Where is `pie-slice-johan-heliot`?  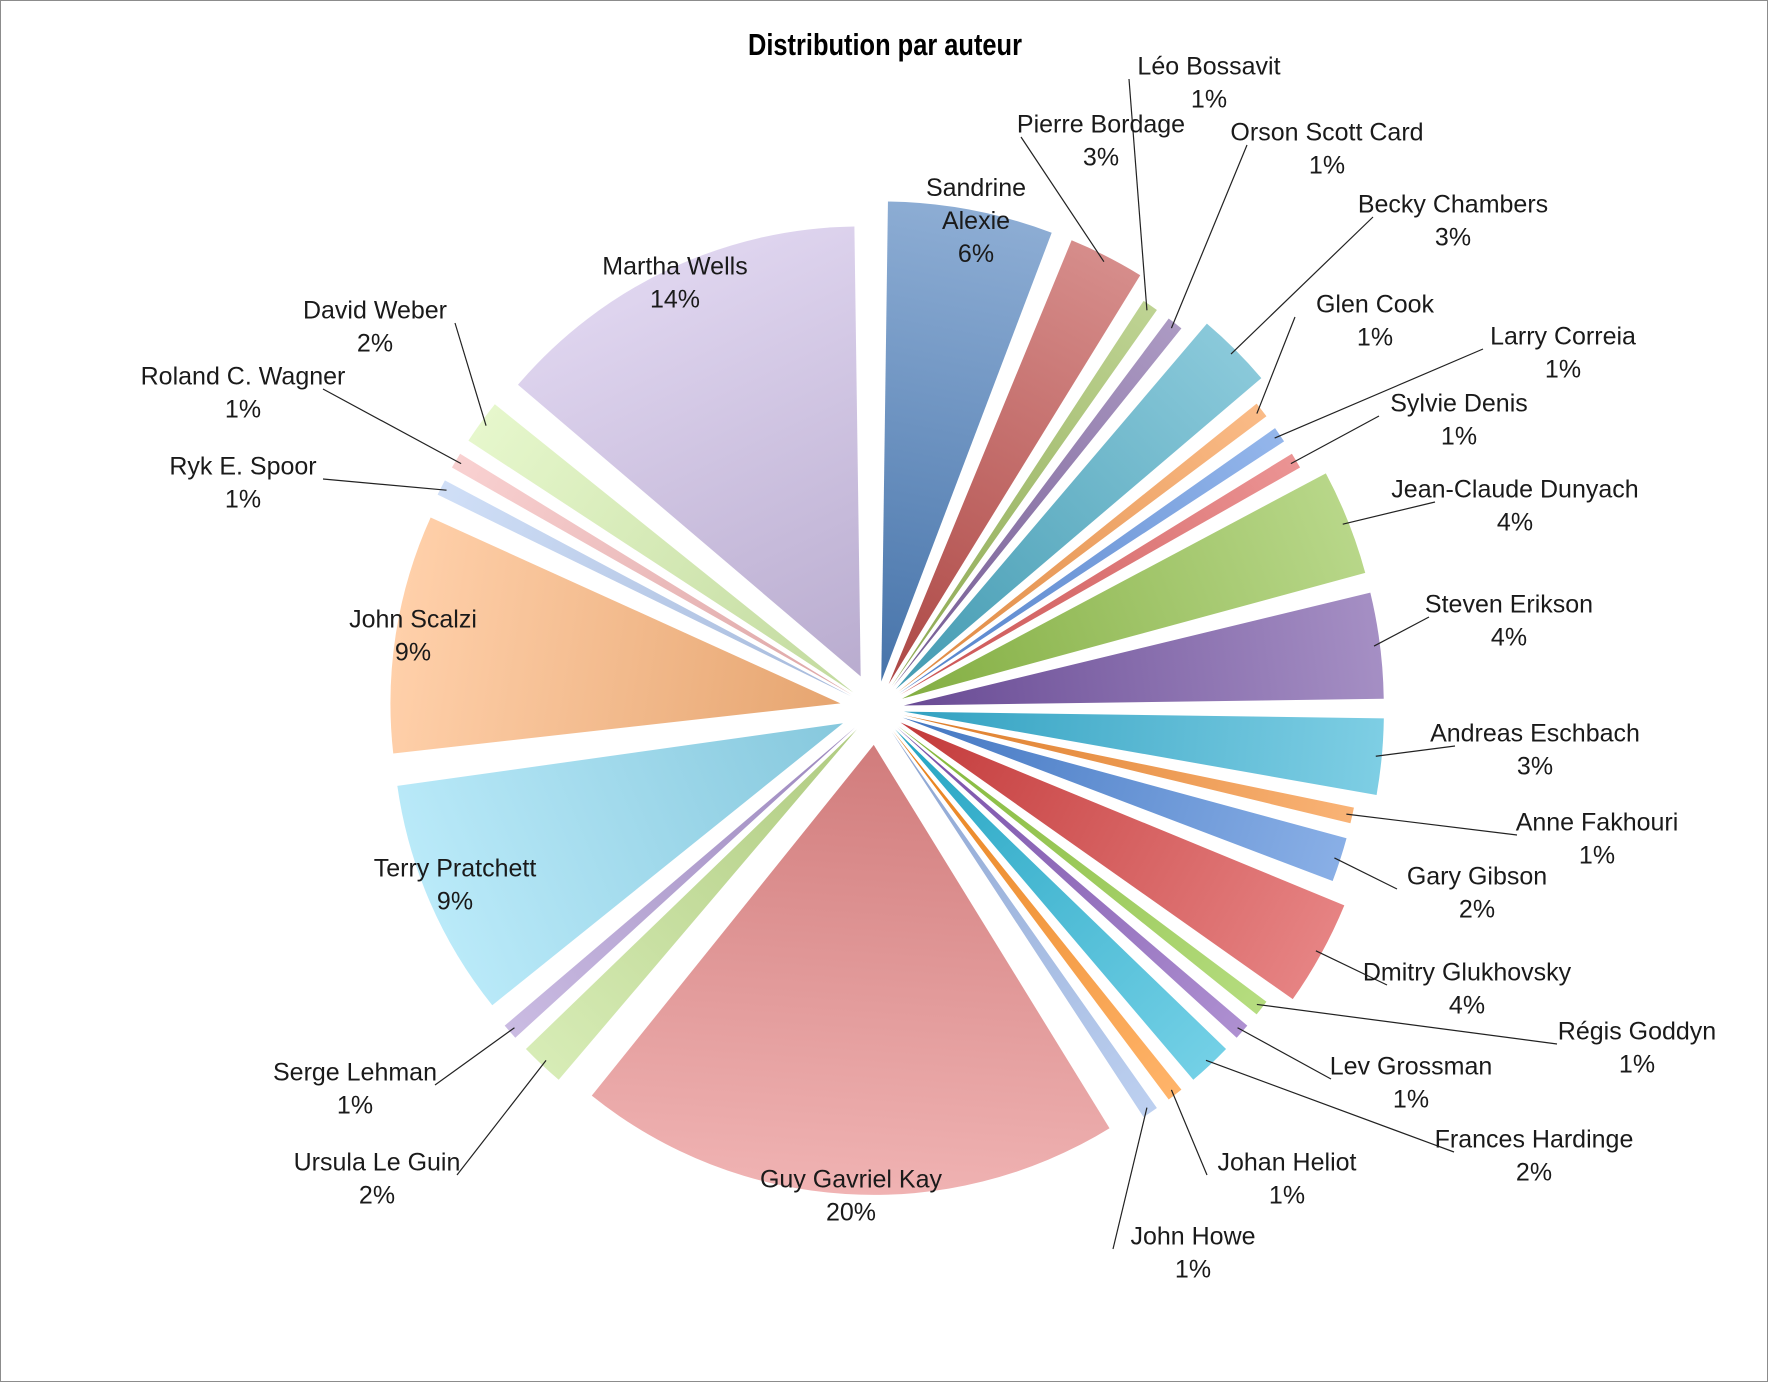 pie-slice-johan-heliot is located at coordinates (1037, 915).